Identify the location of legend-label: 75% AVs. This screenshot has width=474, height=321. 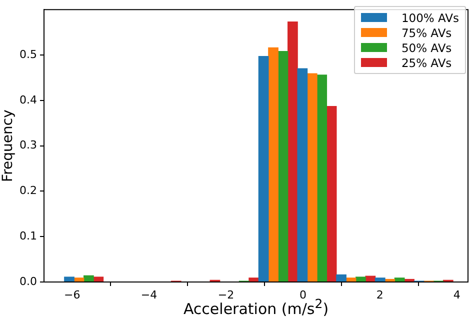
(426, 33).